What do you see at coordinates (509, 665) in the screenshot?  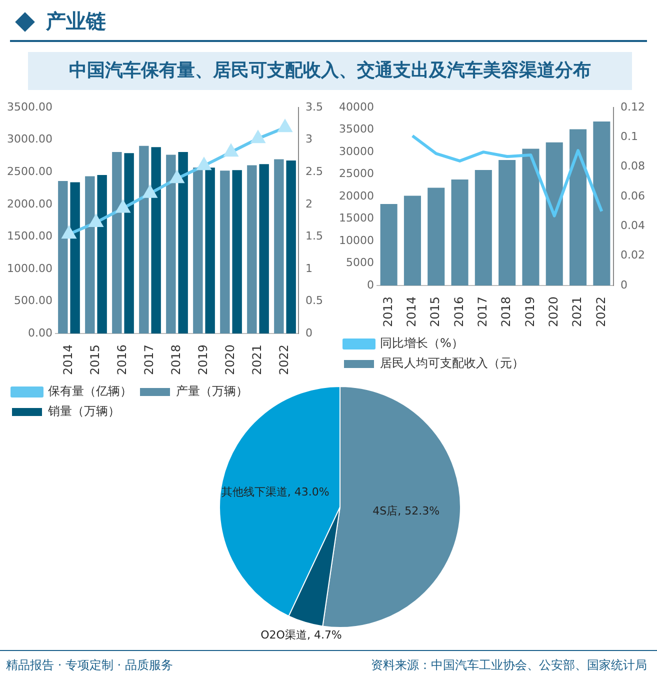 I see `text: 资料来源：中国汽车工业协会、公安部、国家统计局` at bounding box center [509, 665].